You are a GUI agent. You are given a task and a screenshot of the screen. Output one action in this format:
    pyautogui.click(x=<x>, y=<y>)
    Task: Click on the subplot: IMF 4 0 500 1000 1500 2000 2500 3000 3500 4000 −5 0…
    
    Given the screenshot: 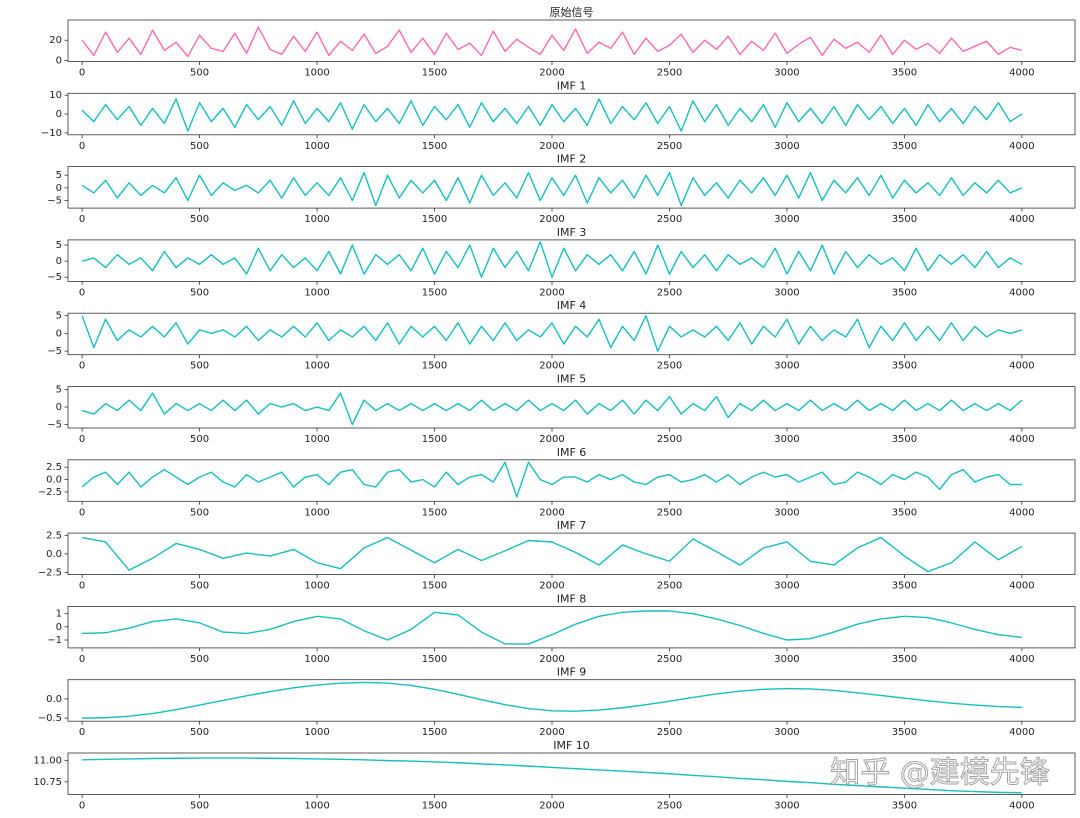 What is the action you would take?
    pyautogui.click(x=561, y=335)
    